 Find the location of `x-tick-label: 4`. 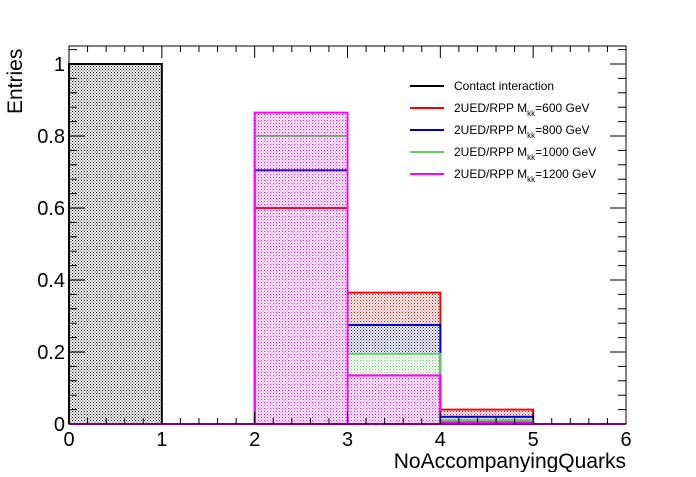

x-tick-label: 4 is located at coordinates (440, 440).